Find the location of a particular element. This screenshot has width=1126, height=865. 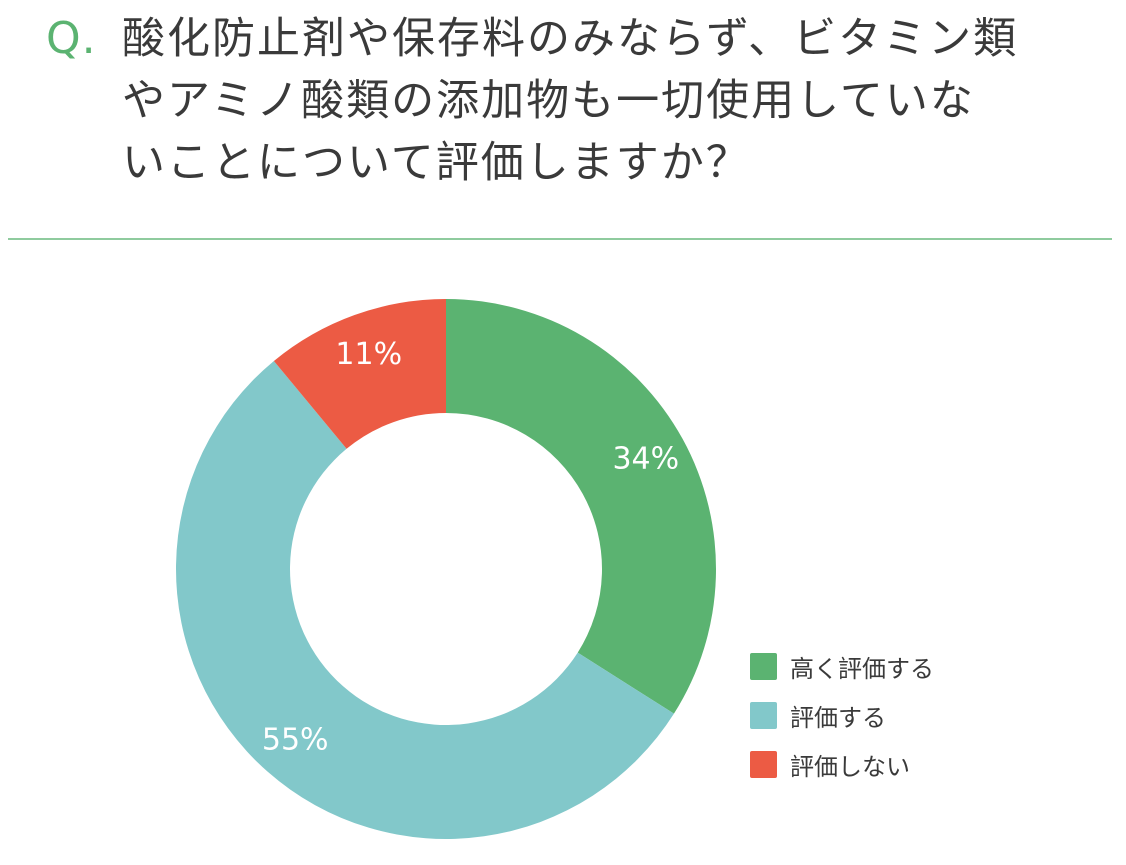

slice-value-label: 11% is located at coordinates (368, 354).